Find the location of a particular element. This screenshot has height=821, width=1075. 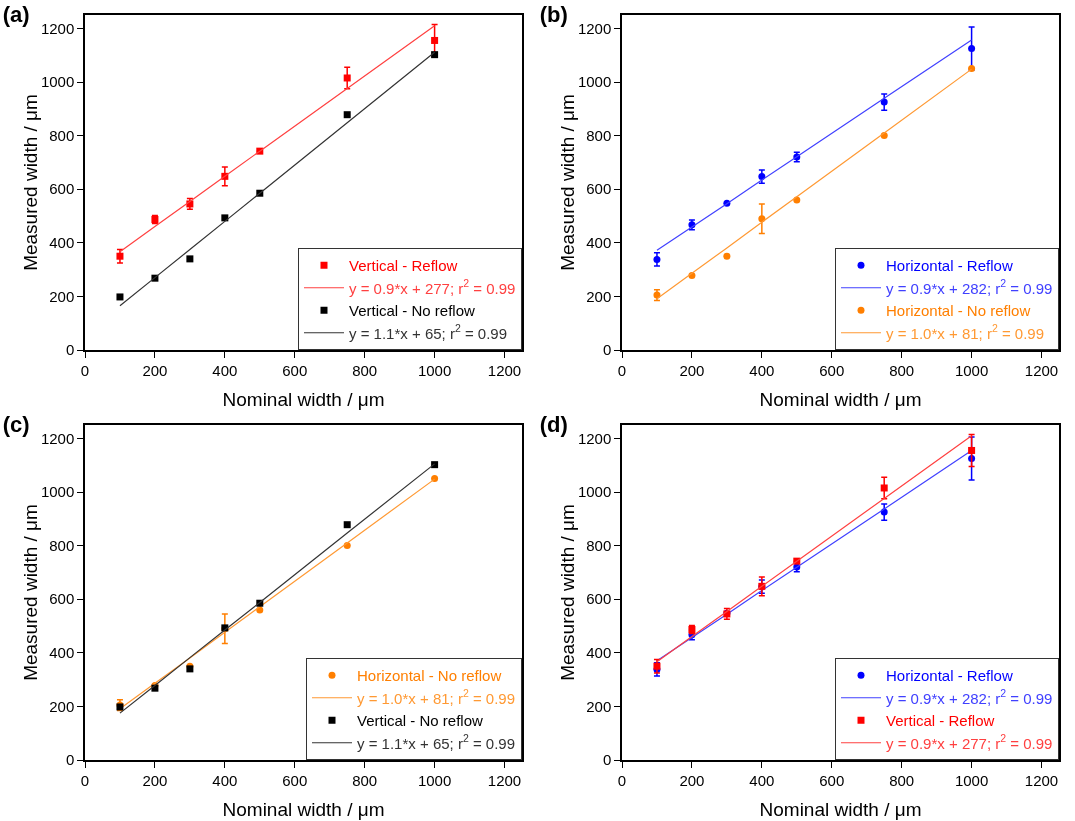

chart-title: (c) is located at coordinates (16, 424).